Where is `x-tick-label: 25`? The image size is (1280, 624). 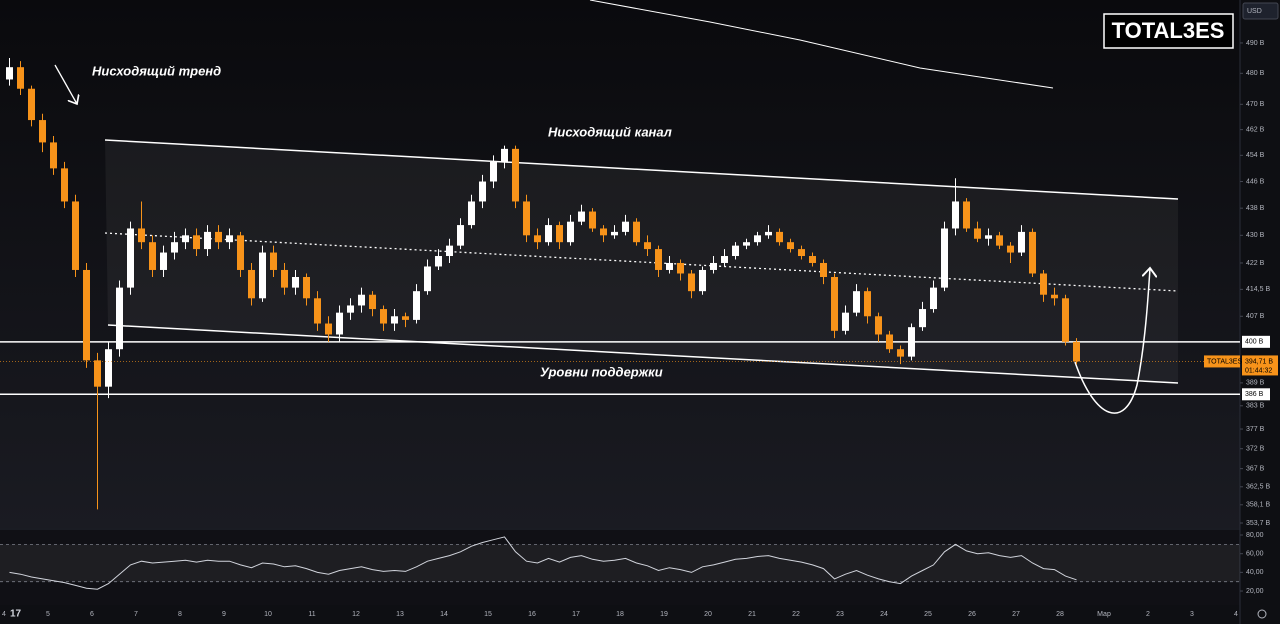 x-tick-label: 25 is located at coordinates (928, 614).